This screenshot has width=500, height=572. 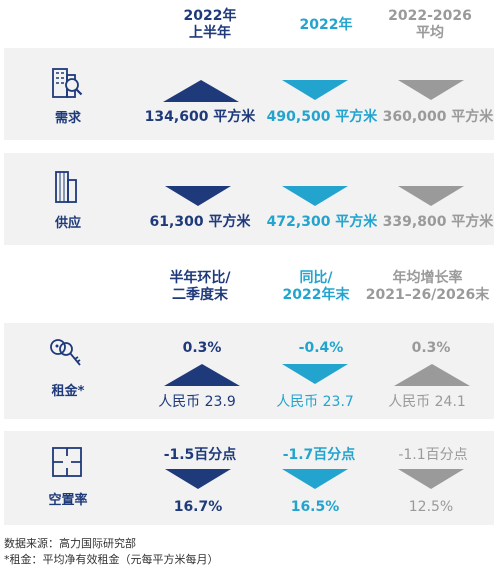 What do you see at coordinates (322, 117) in the screenshot?
I see `demand-2022-value: 490,500 平方米` at bounding box center [322, 117].